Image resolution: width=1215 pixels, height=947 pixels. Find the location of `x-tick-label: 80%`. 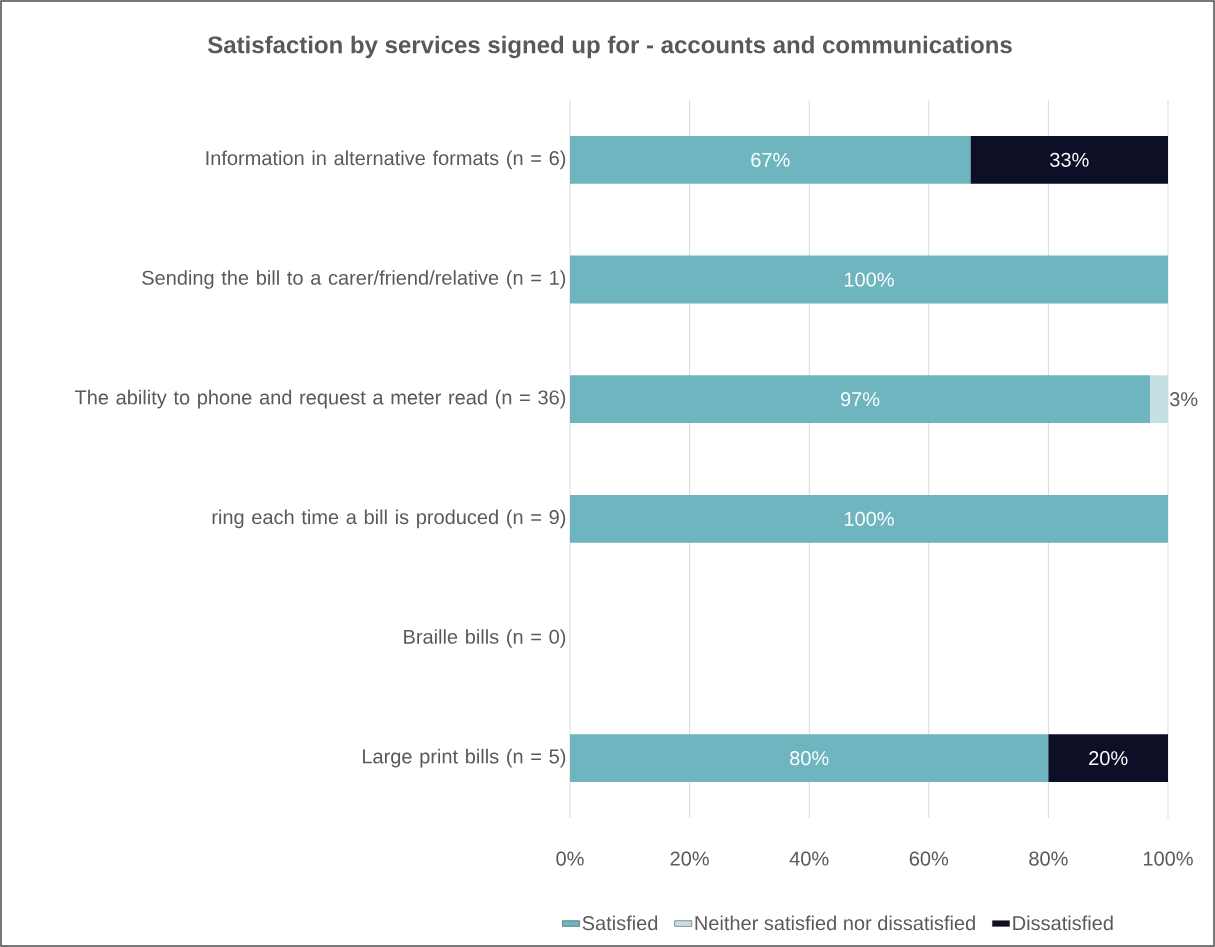

x-tick-label: 80% is located at coordinates (1048, 858).